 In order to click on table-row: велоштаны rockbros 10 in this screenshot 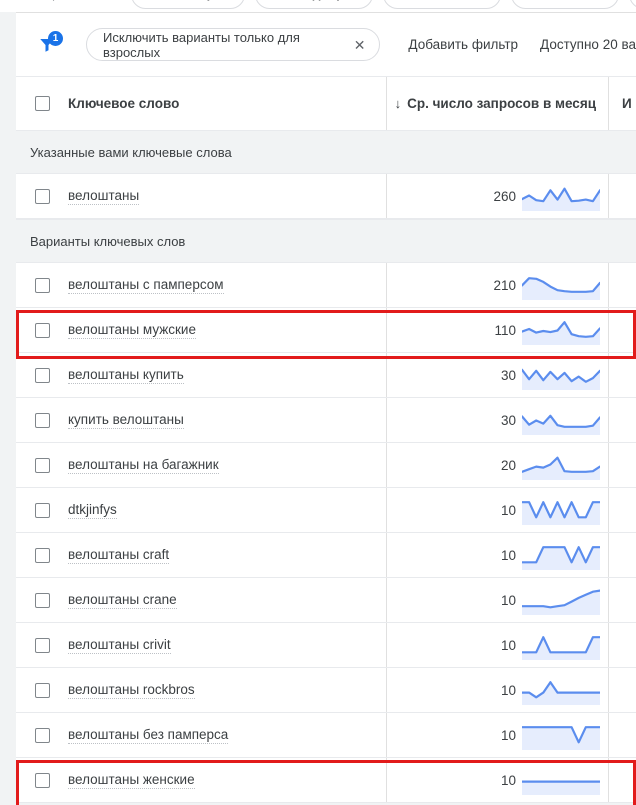, I will do `click(326, 690)`.